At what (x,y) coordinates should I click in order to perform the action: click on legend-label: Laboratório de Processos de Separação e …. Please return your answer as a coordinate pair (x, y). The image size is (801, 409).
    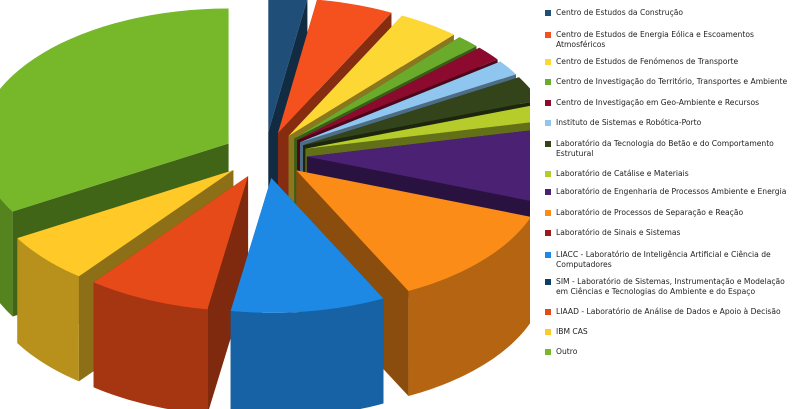
    Looking at the image, I should click on (650, 212).